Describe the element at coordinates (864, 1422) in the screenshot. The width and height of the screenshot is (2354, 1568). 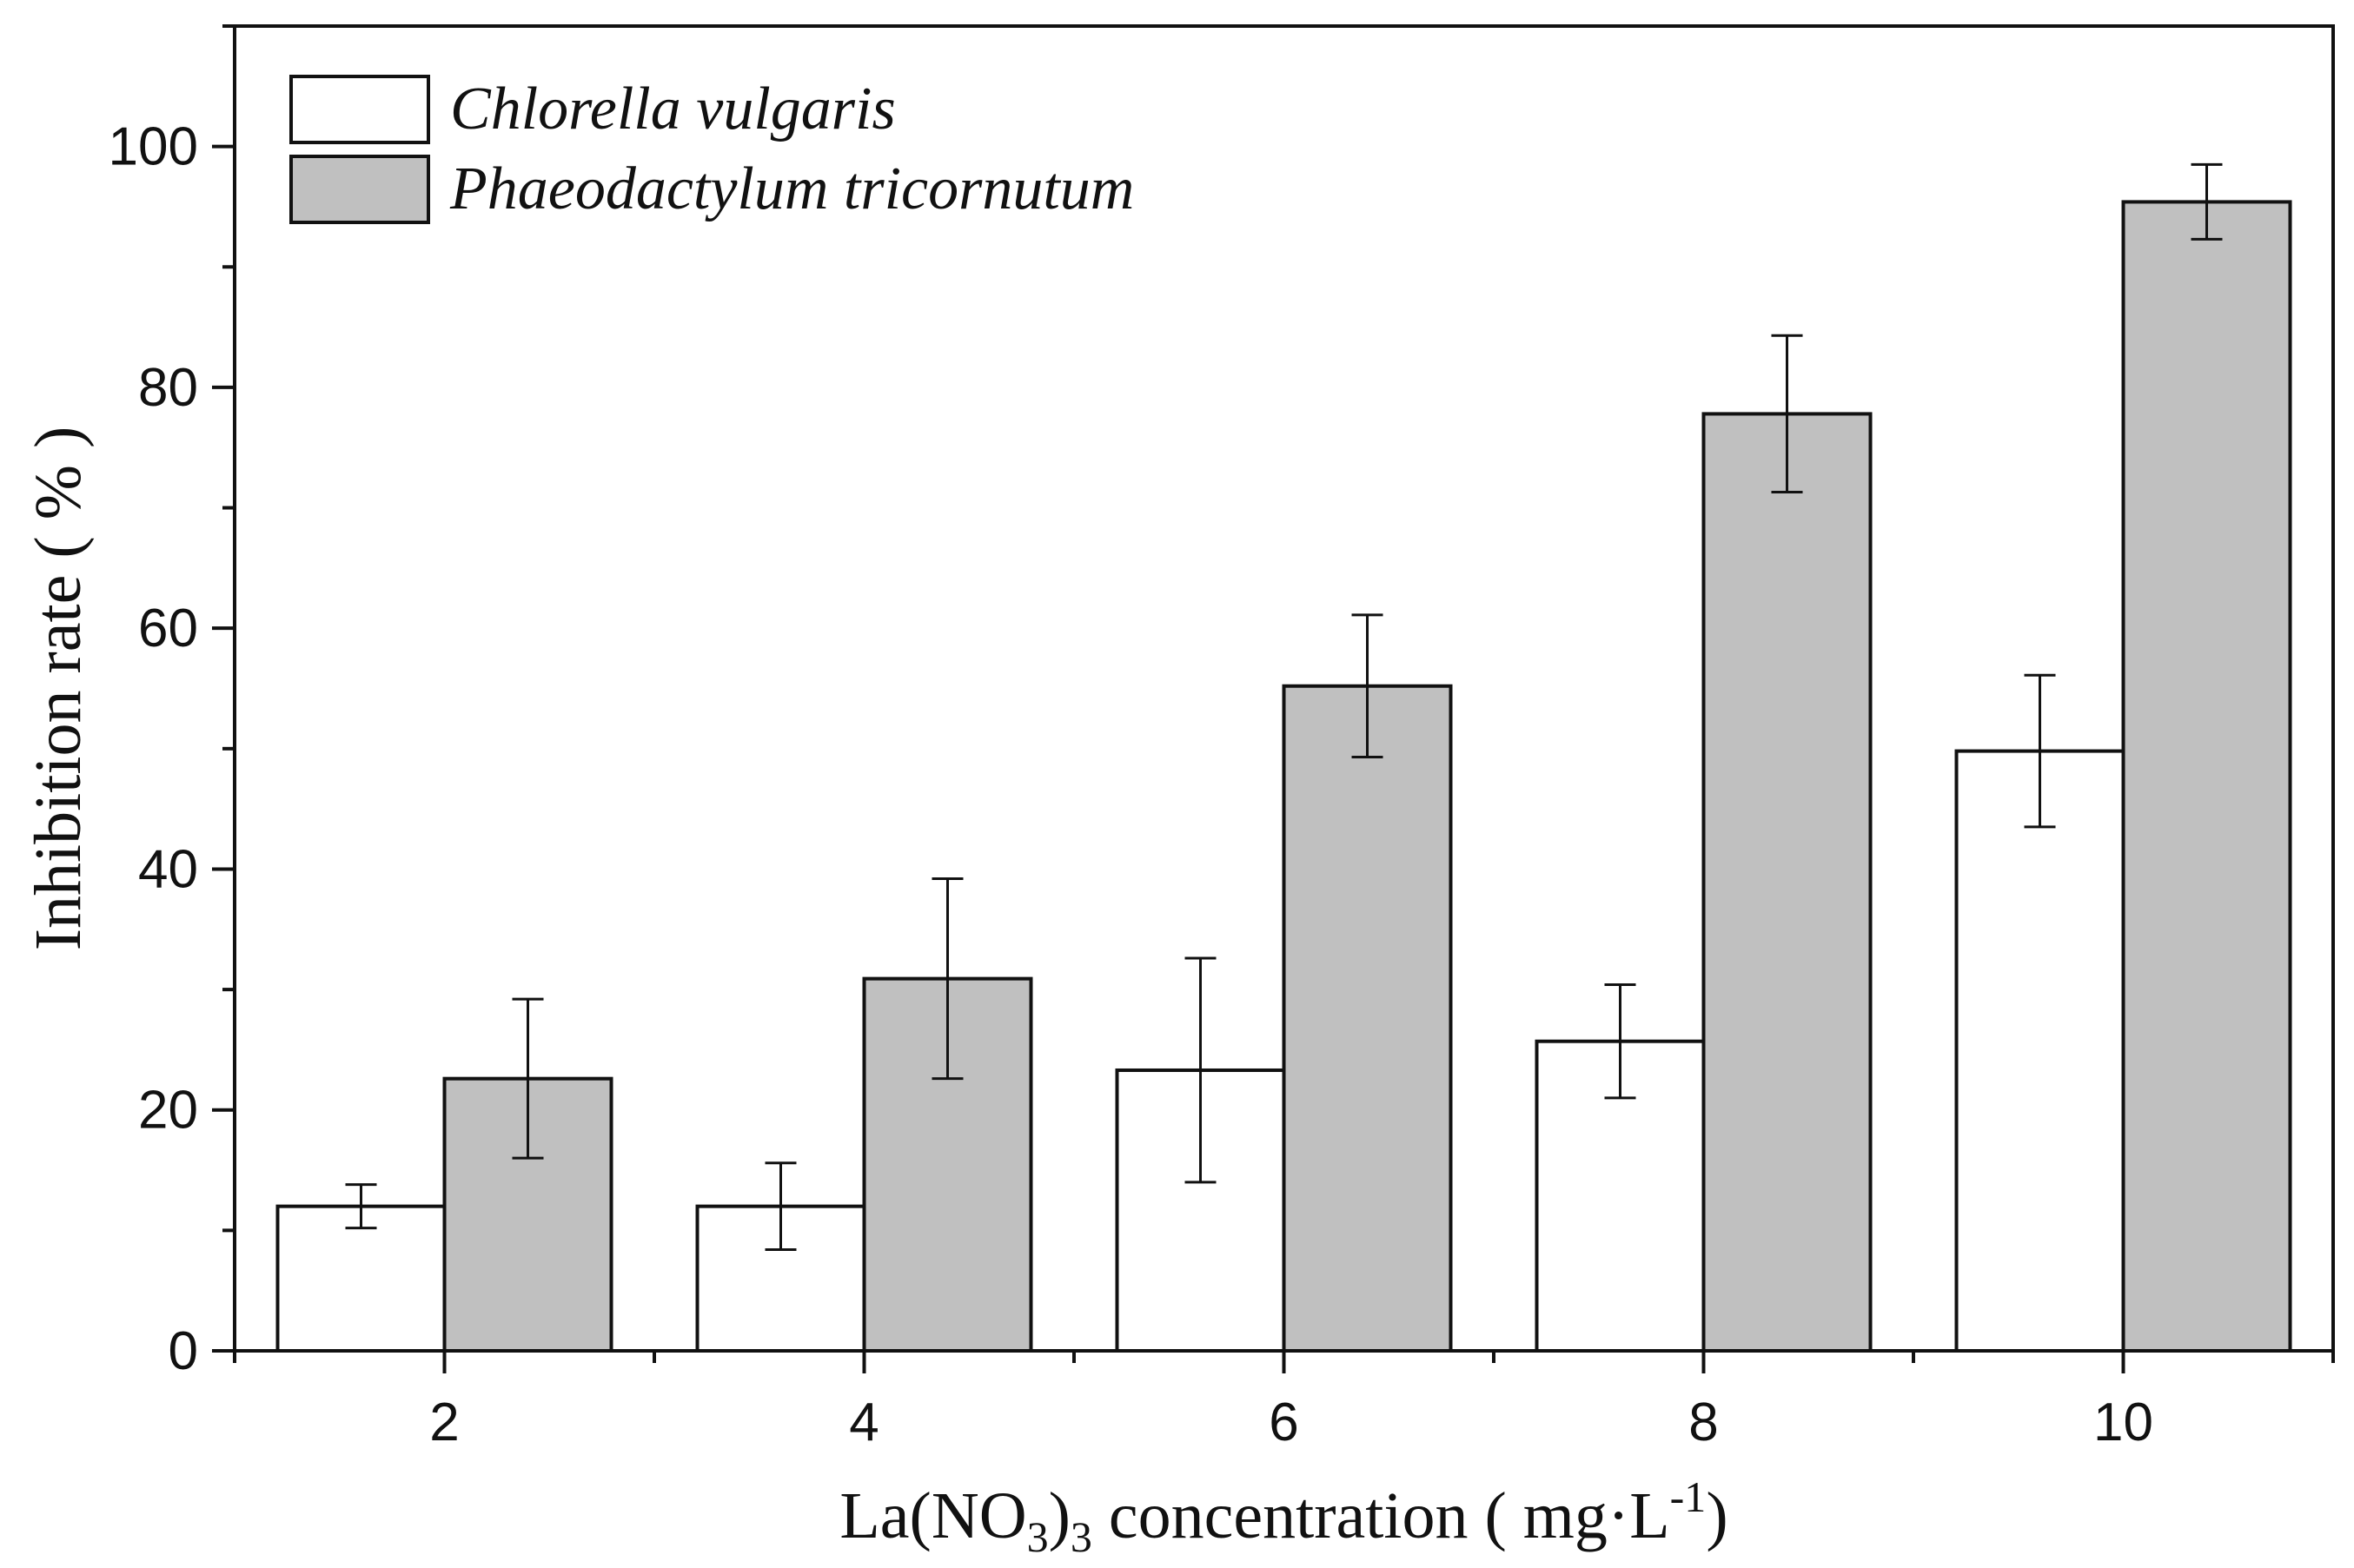
I see `x-tick-label: 4` at that location.